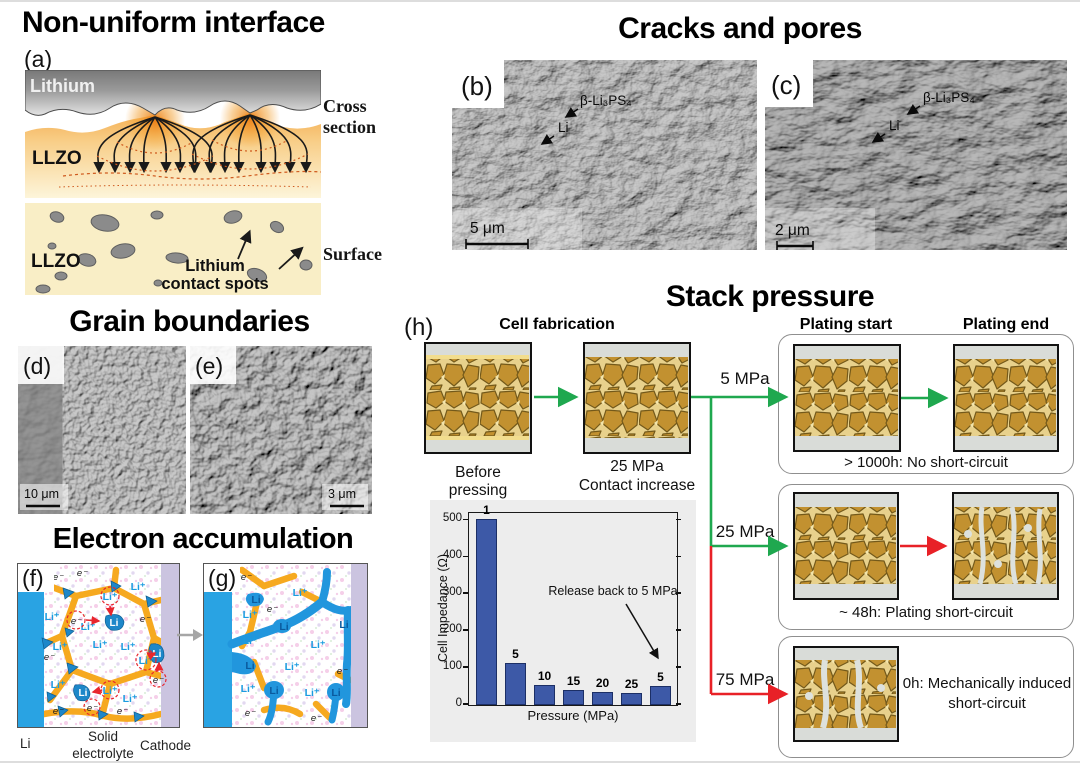  I want to click on top-rule, so click(540, 1).